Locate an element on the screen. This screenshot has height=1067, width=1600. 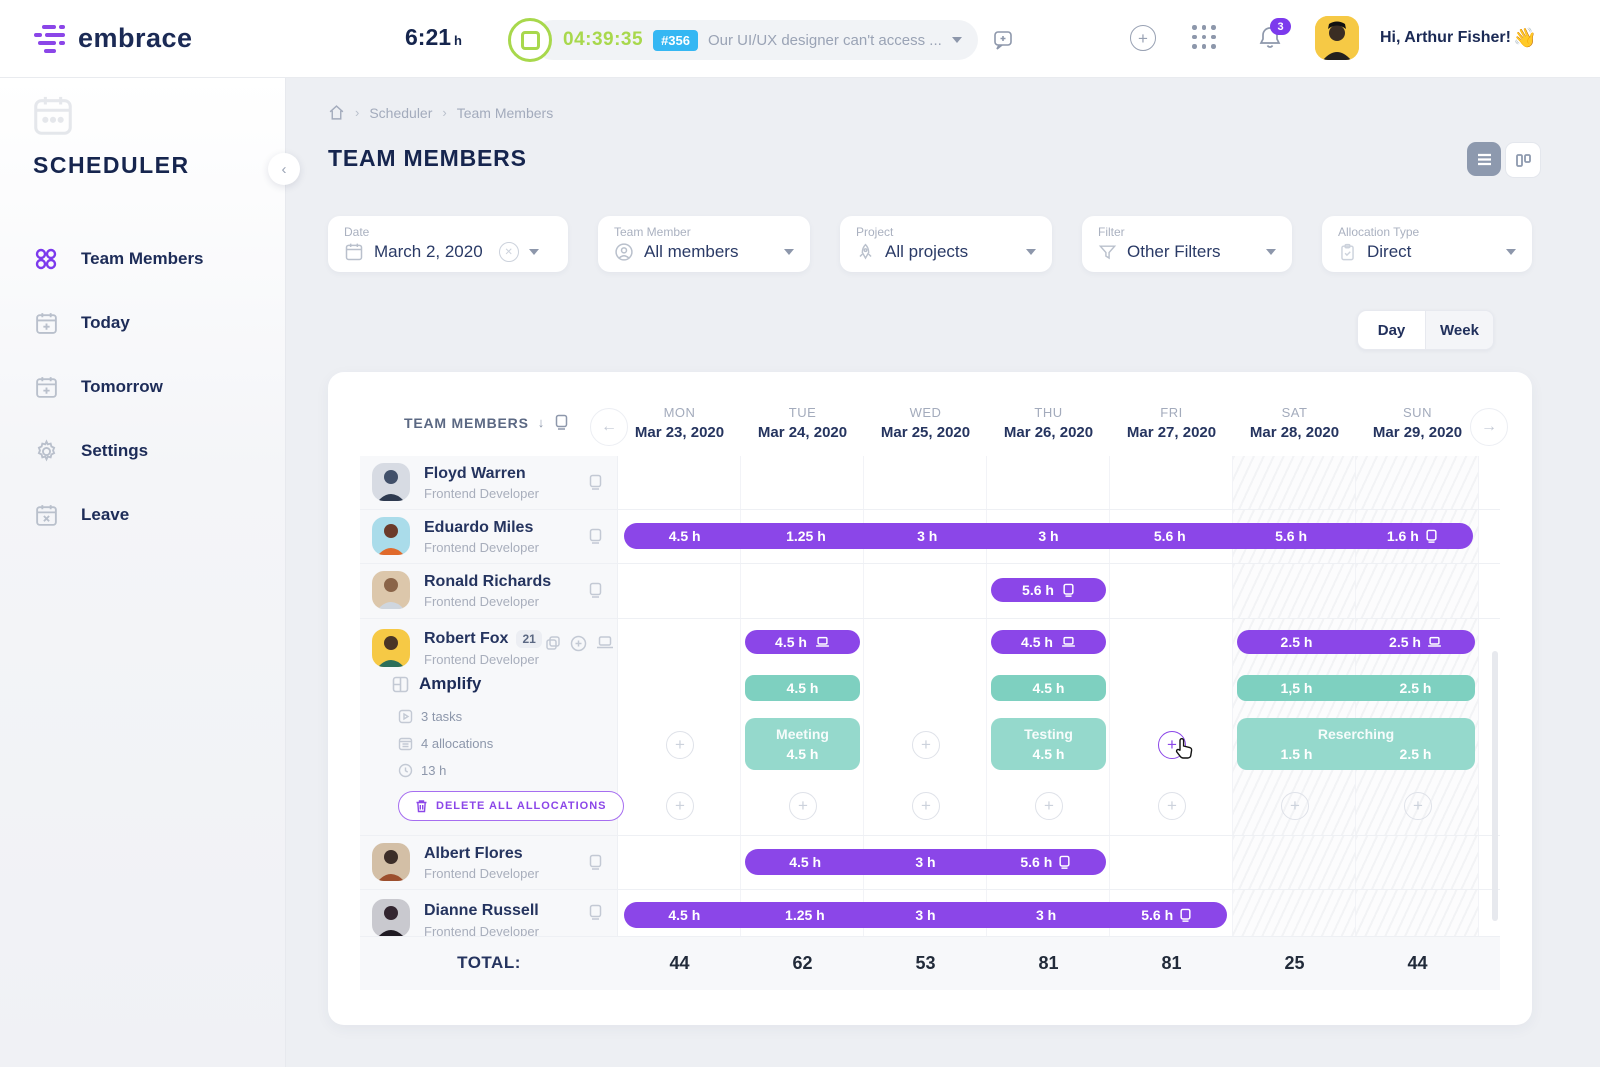
next-week-button: → is located at coordinates (1489, 427).